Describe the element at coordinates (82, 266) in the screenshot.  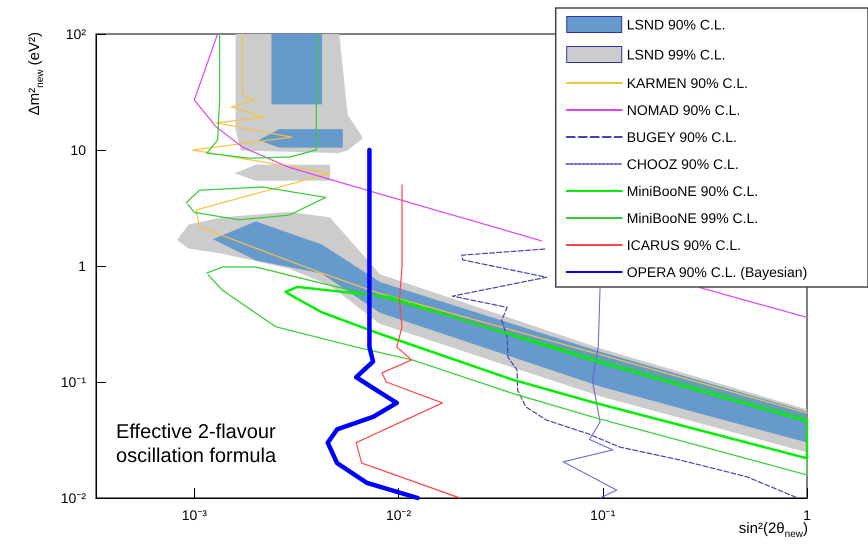
I see `y-tick-label: 1` at that location.